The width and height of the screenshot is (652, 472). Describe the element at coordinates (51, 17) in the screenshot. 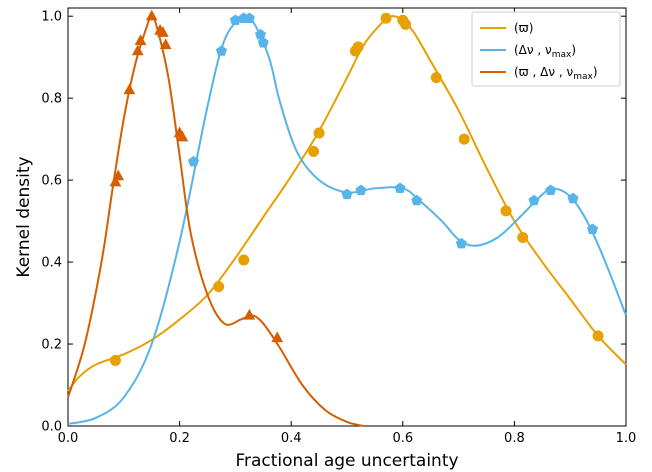

I see `y-tick-label: 1.0` at that location.